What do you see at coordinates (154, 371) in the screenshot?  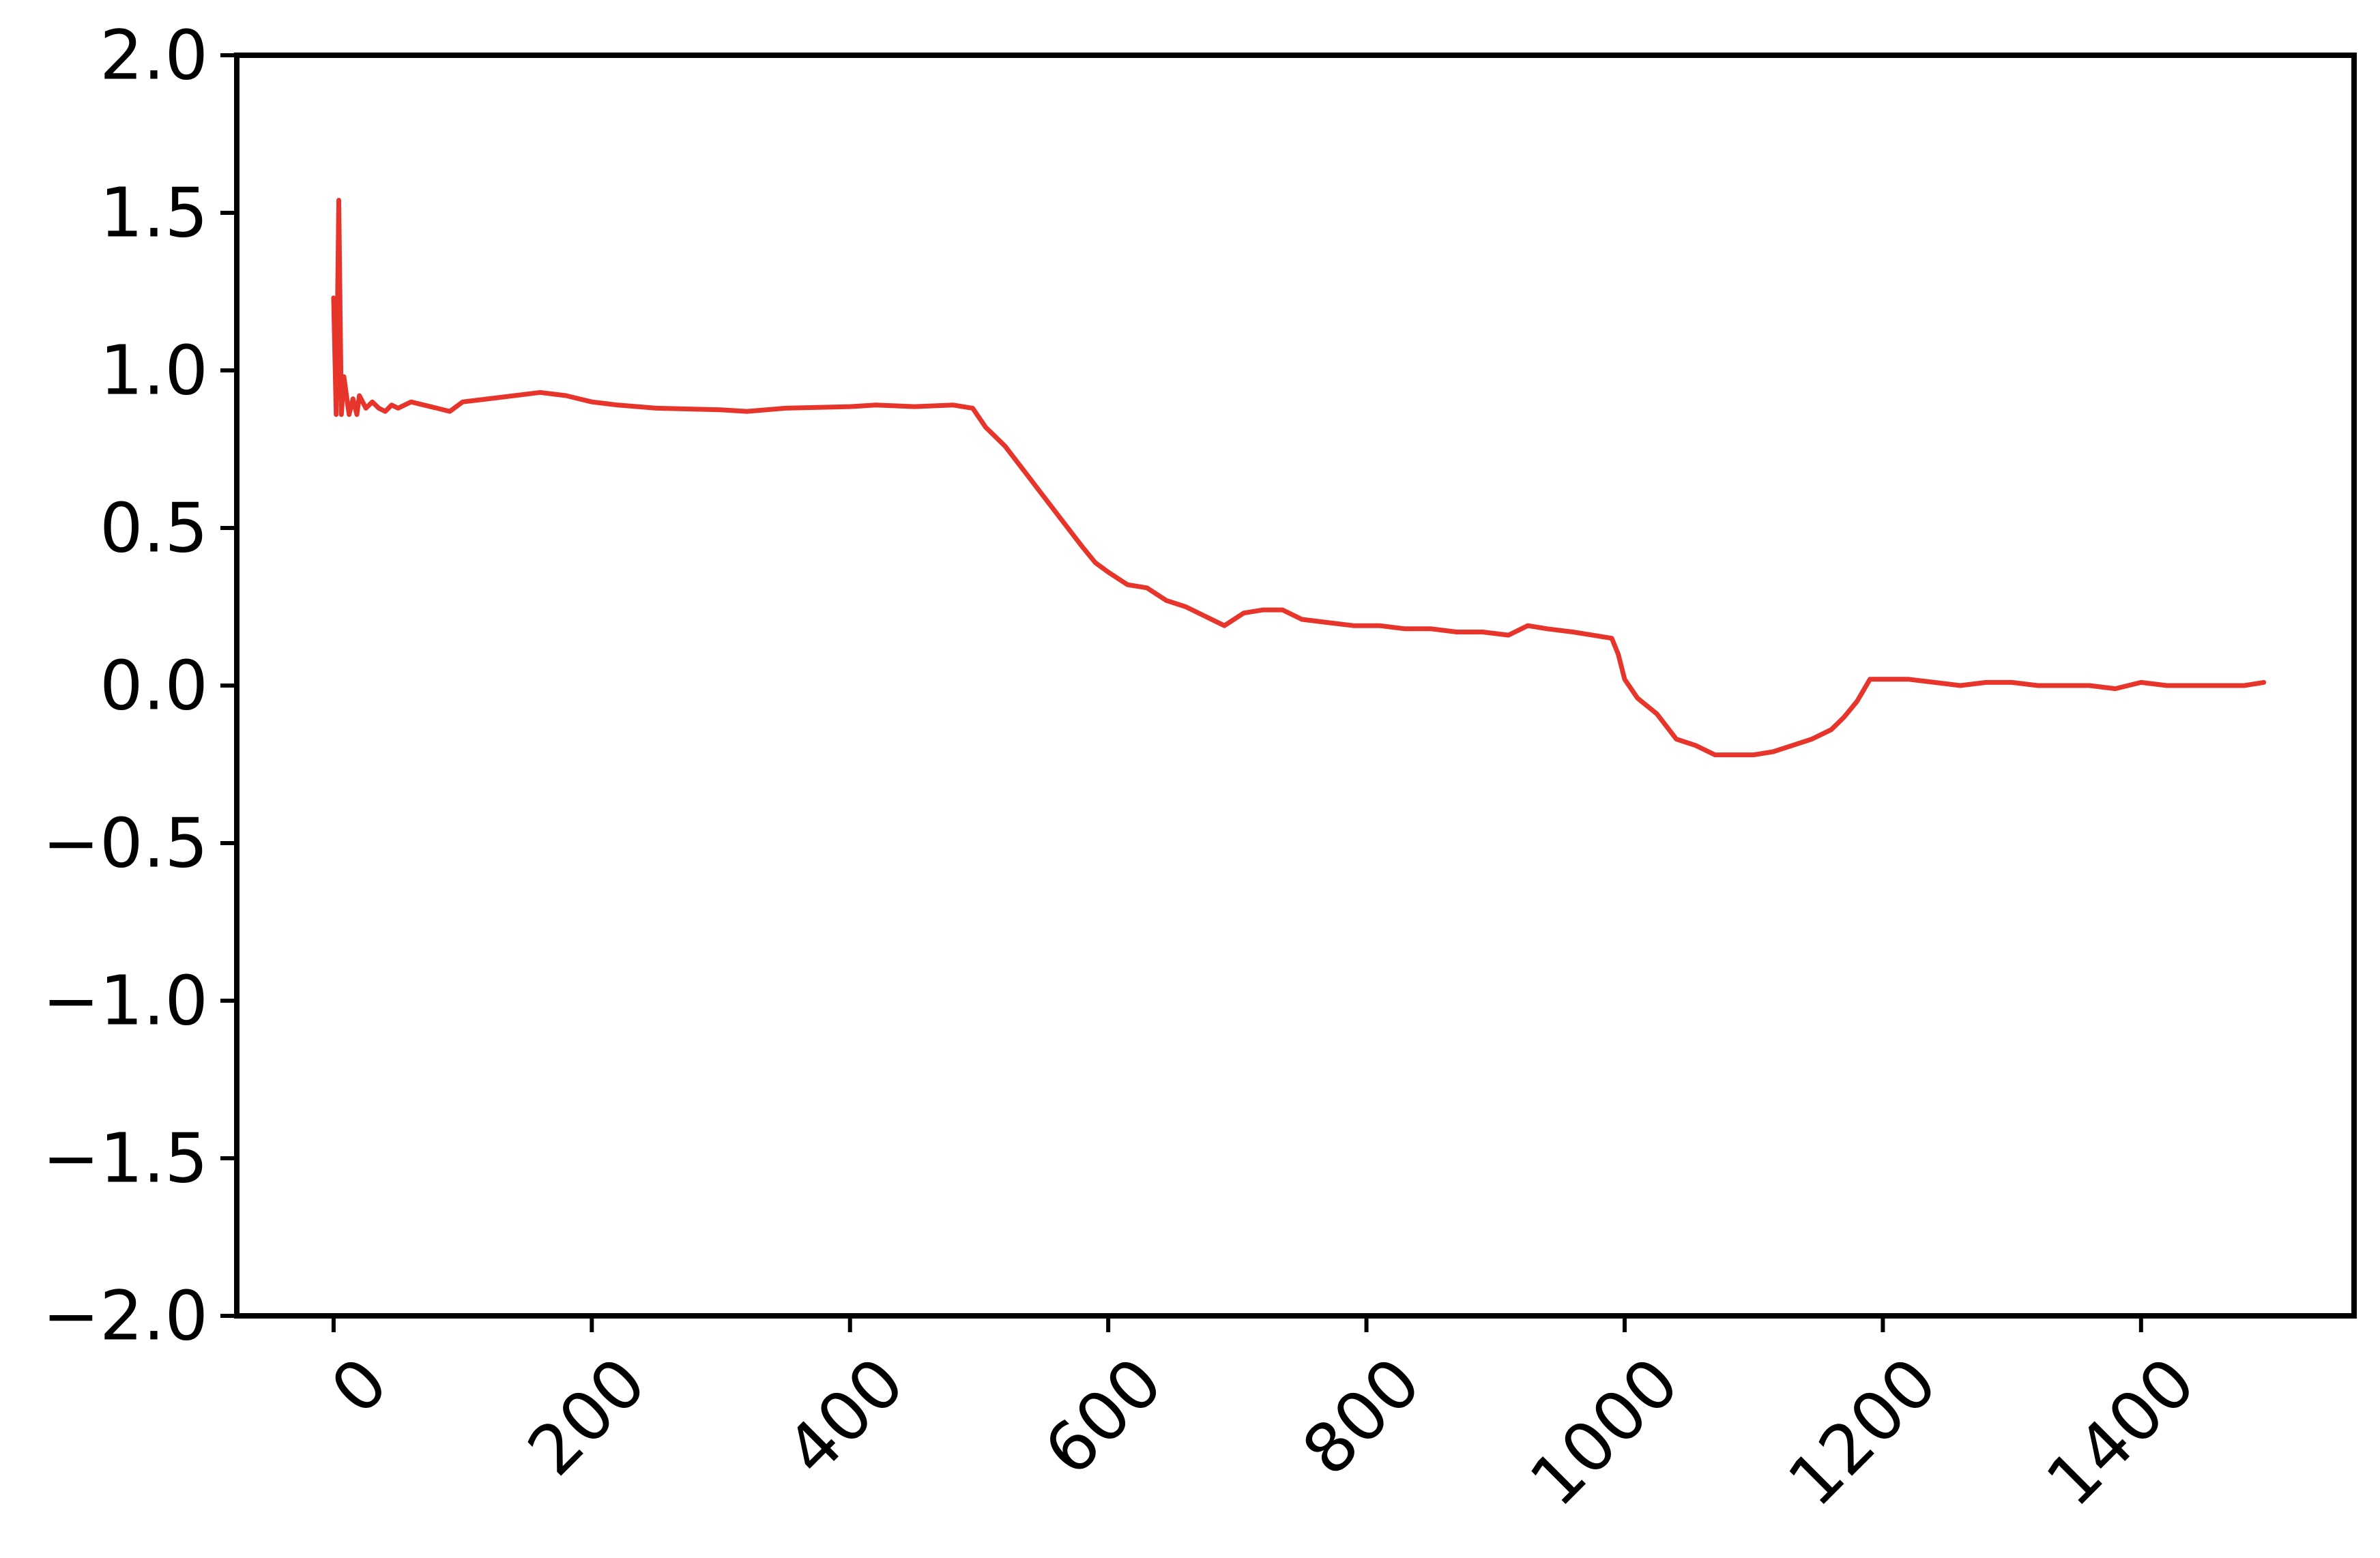 I see `y-tick-label: 1.0` at bounding box center [154, 371].